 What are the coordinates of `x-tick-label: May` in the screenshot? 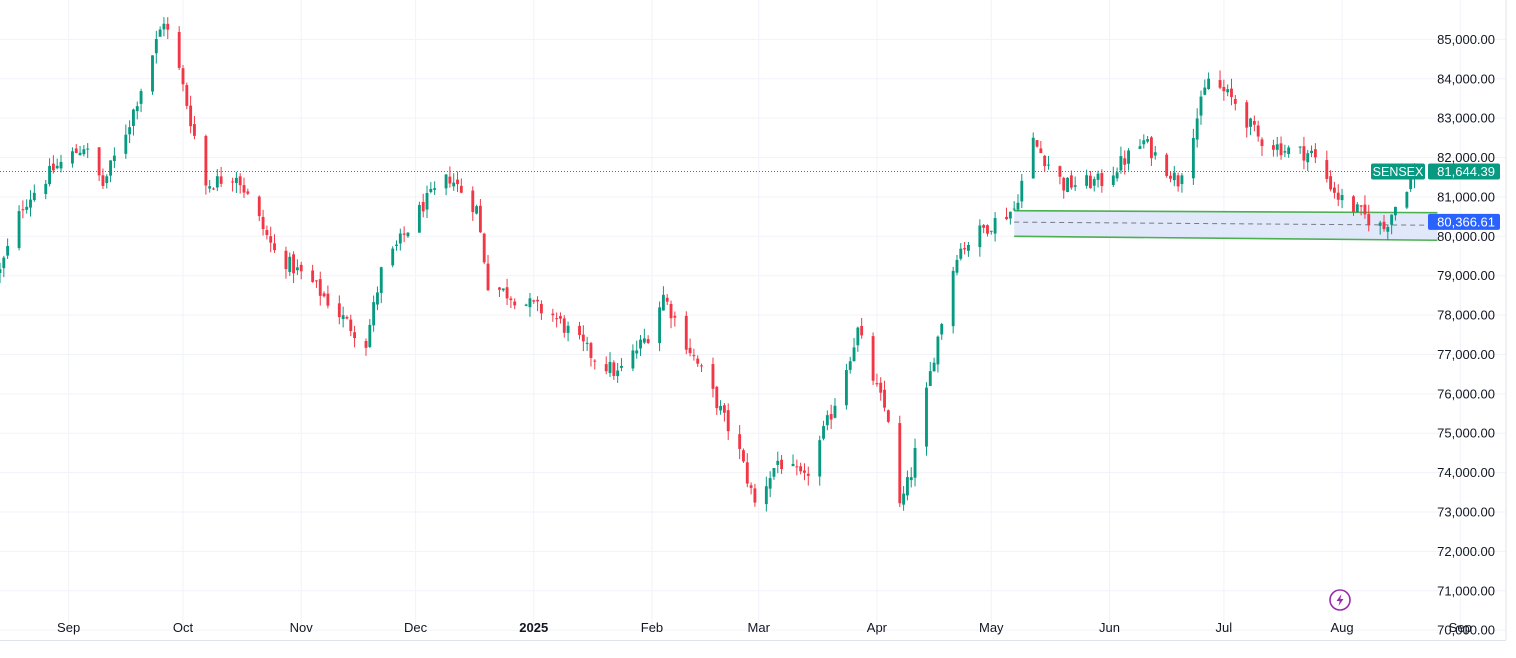 It's located at (991, 627).